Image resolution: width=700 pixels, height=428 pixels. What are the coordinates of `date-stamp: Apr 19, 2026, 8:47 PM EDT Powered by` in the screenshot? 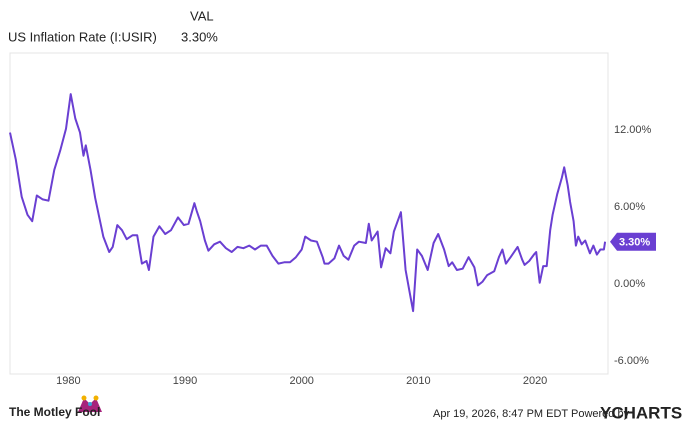 It's located at (531, 414).